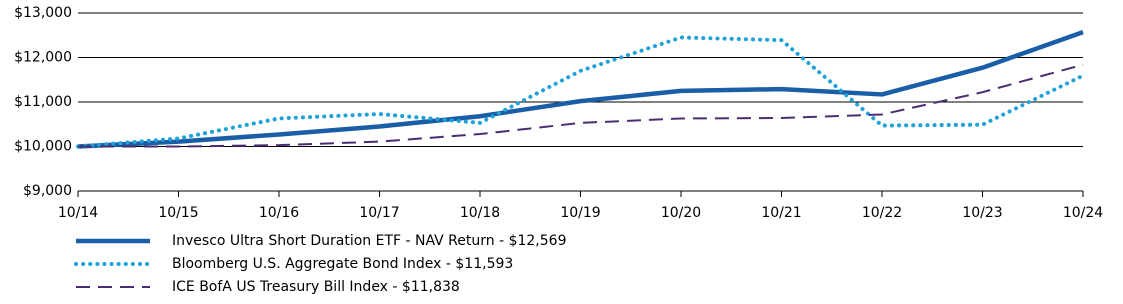 This screenshot has height=304, width=1123. I want to click on x-tick-label: 10/22, so click(882, 213).